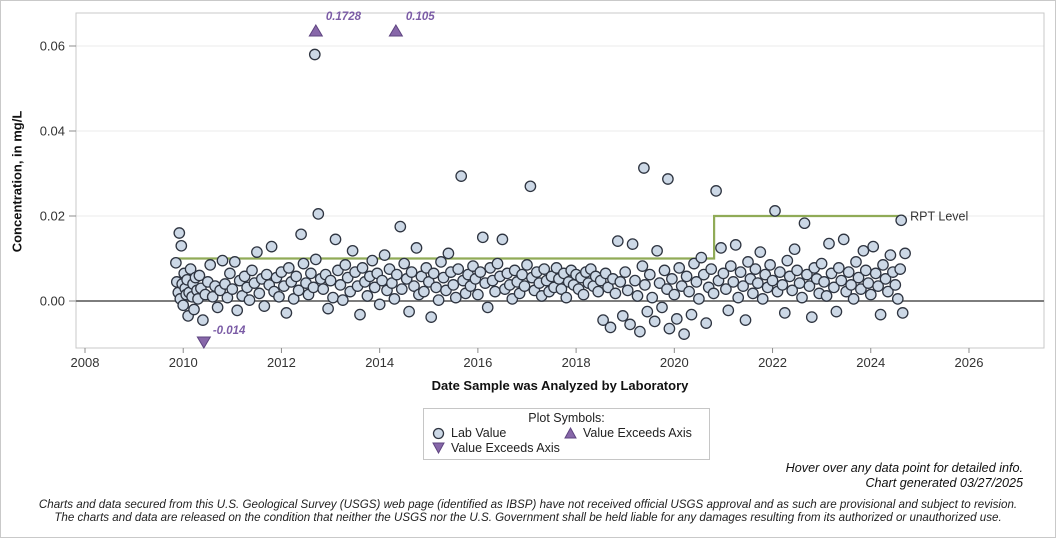 The image size is (1056, 538). What do you see at coordinates (204, 342) in the screenshot?
I see `value-exceeds-axis-down-marker` at bounding box center [204, 342].